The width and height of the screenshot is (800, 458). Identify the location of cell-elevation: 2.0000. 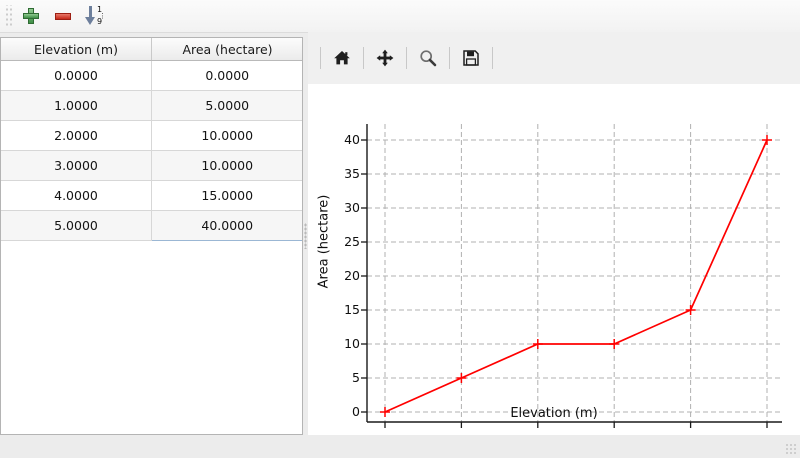
(76, 135).